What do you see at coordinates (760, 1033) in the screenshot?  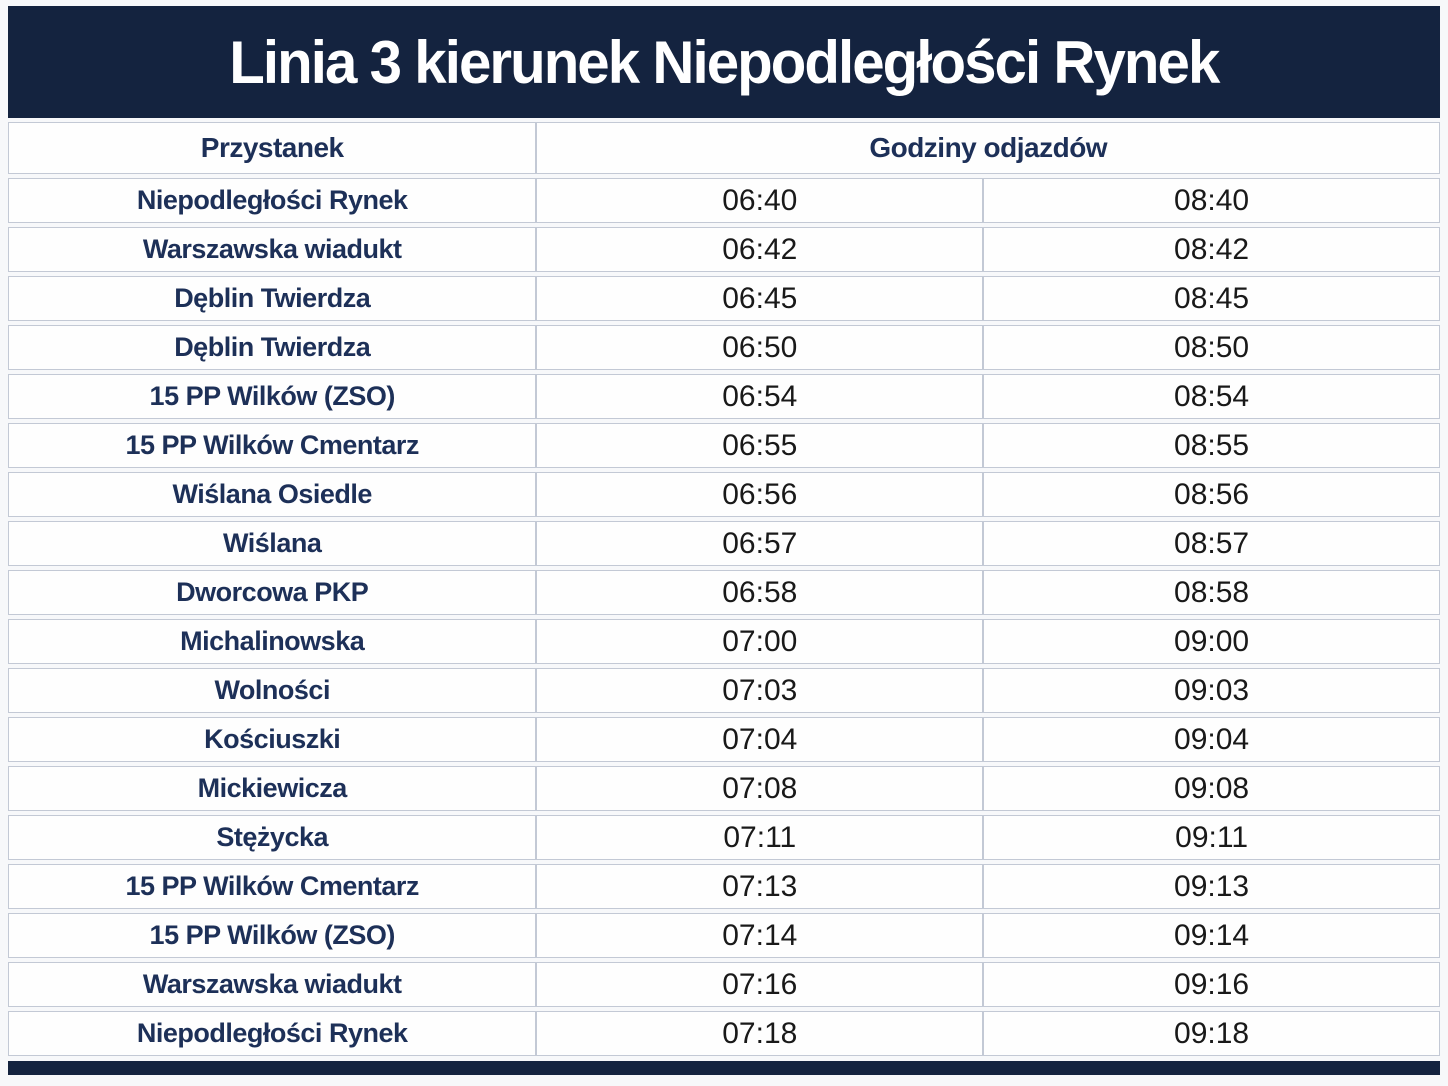 I see `time-cell: 07:18` at bounding box center [760, 1033].